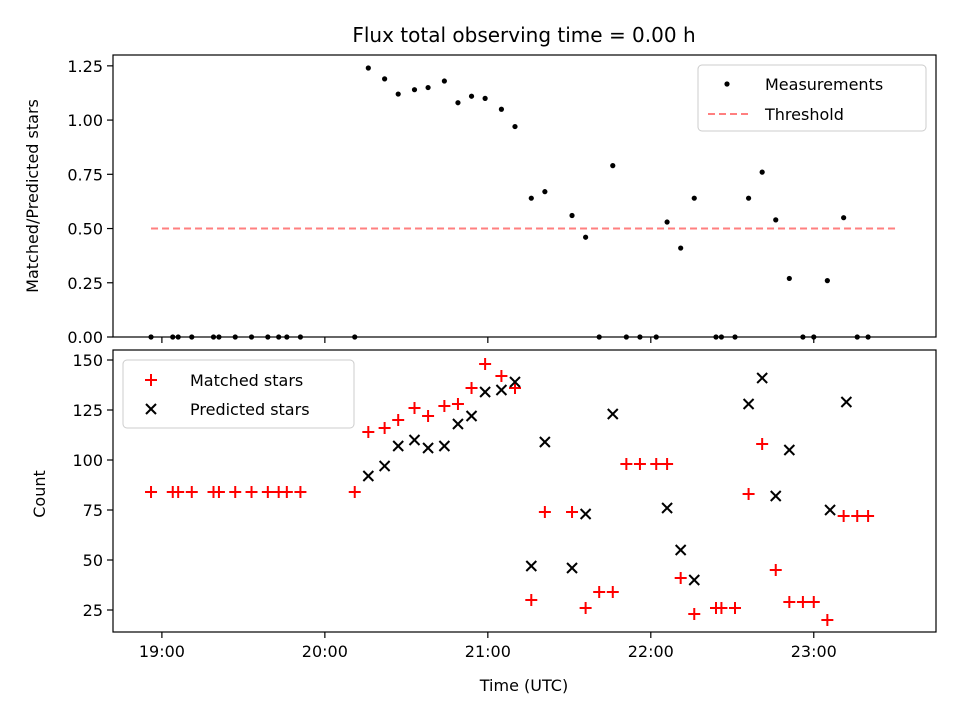  What do you see at coordinates (523, 685) in the screenshot?
I see `xlabel: Time (UTC)` at bounding box center [523, 685].